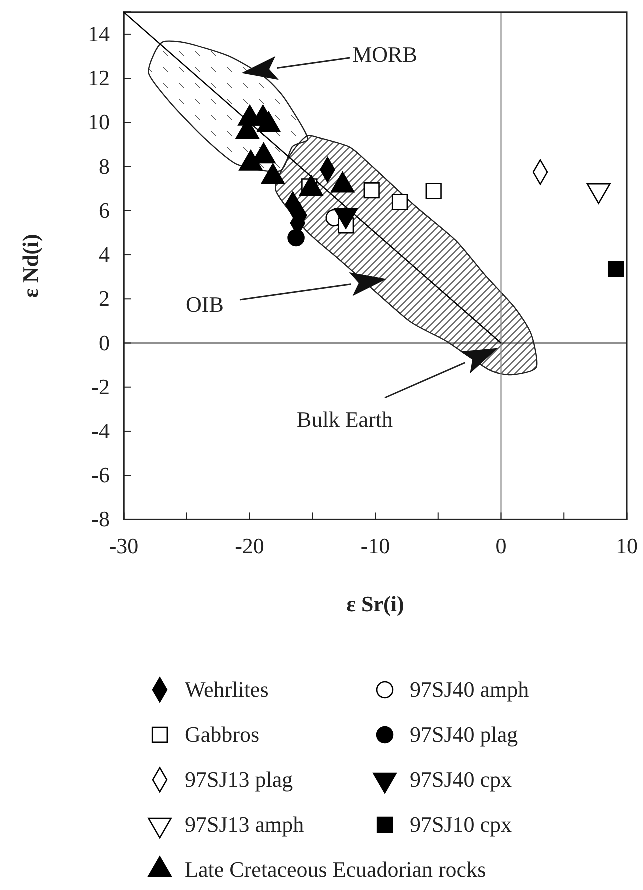  I want to click on x-tick-label: -20, so click(249, 545).